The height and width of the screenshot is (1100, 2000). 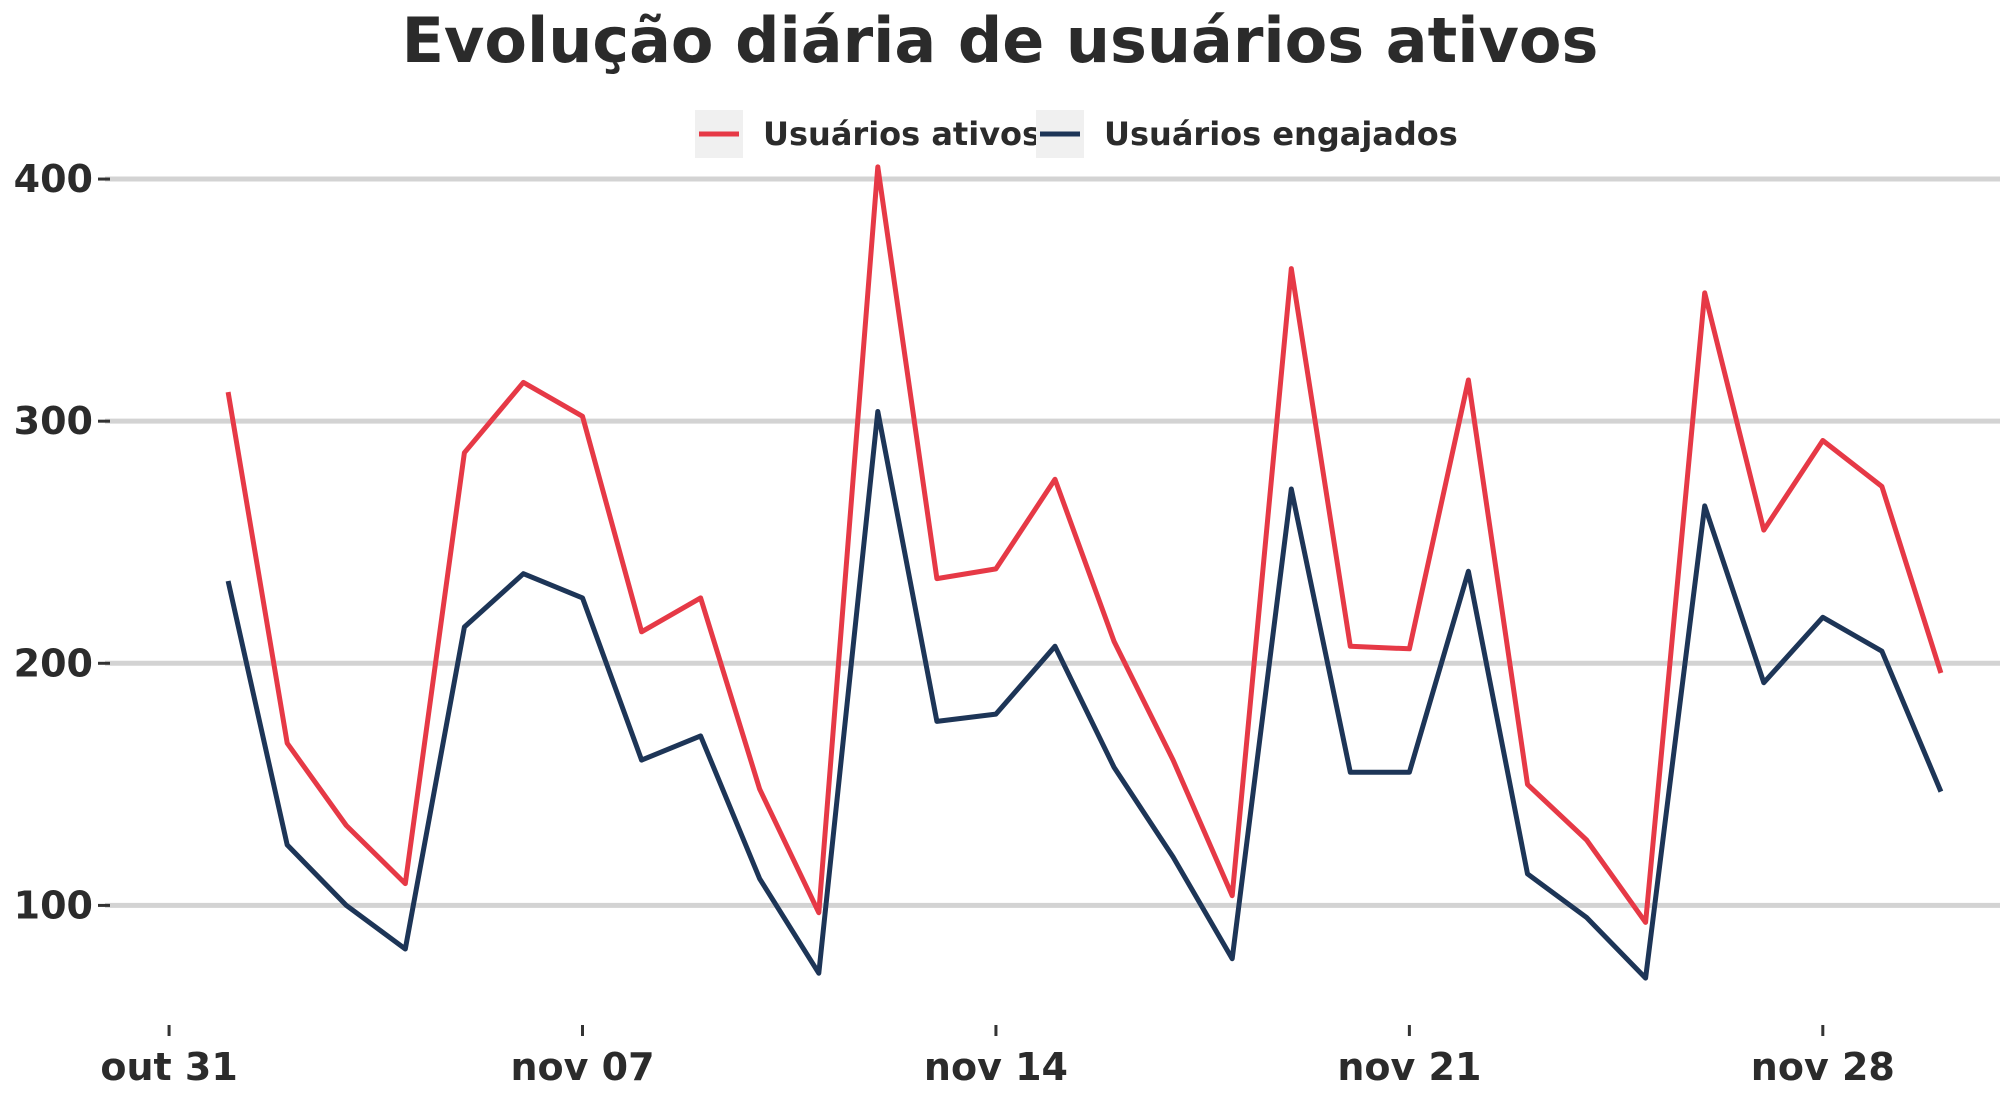 What do you see at coordinates (53, 179) in the screenshot?
I see `y-tick-label: 400` at bounding box center [53, 179].